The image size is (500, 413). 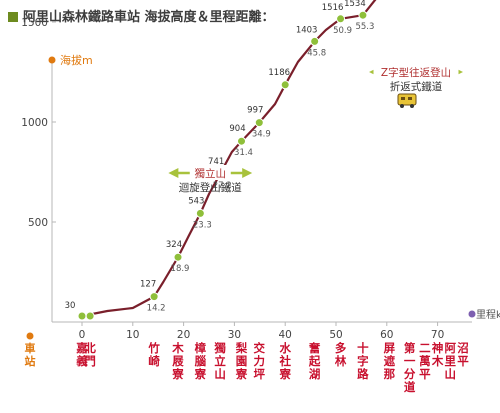 What do you see at coordinates (386, 335) in the screenshot?
I see `x-tick-label: 60` at bounding box center [386, 335].